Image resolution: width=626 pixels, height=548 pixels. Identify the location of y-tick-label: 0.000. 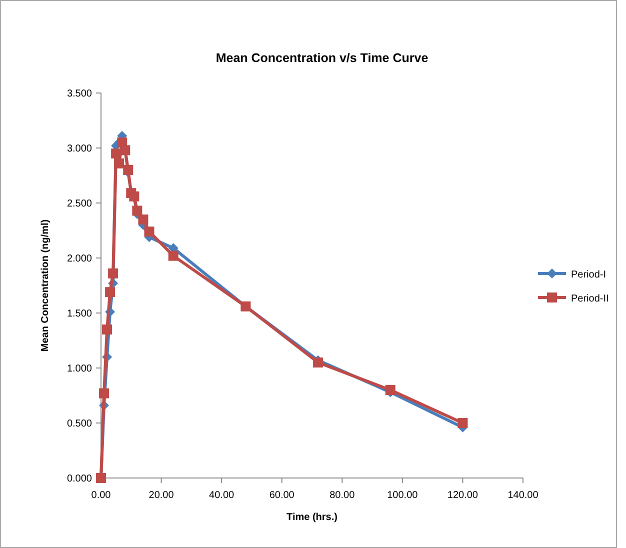
(79, 479).